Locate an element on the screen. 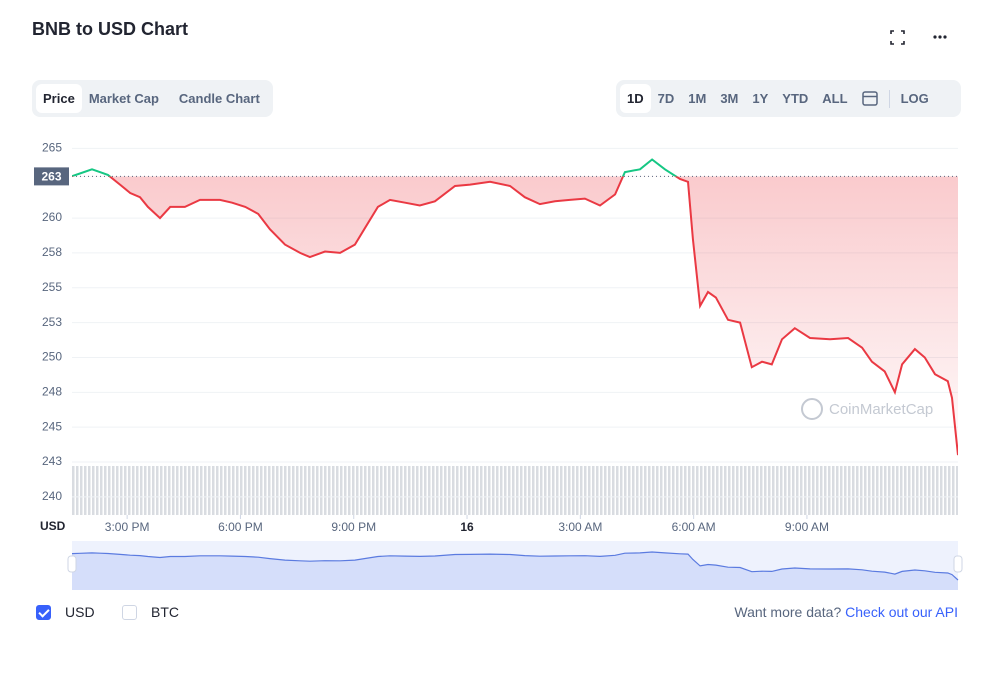 This screenshot has height=696, width=990. navigator-area is located at coordinates (515, 571).